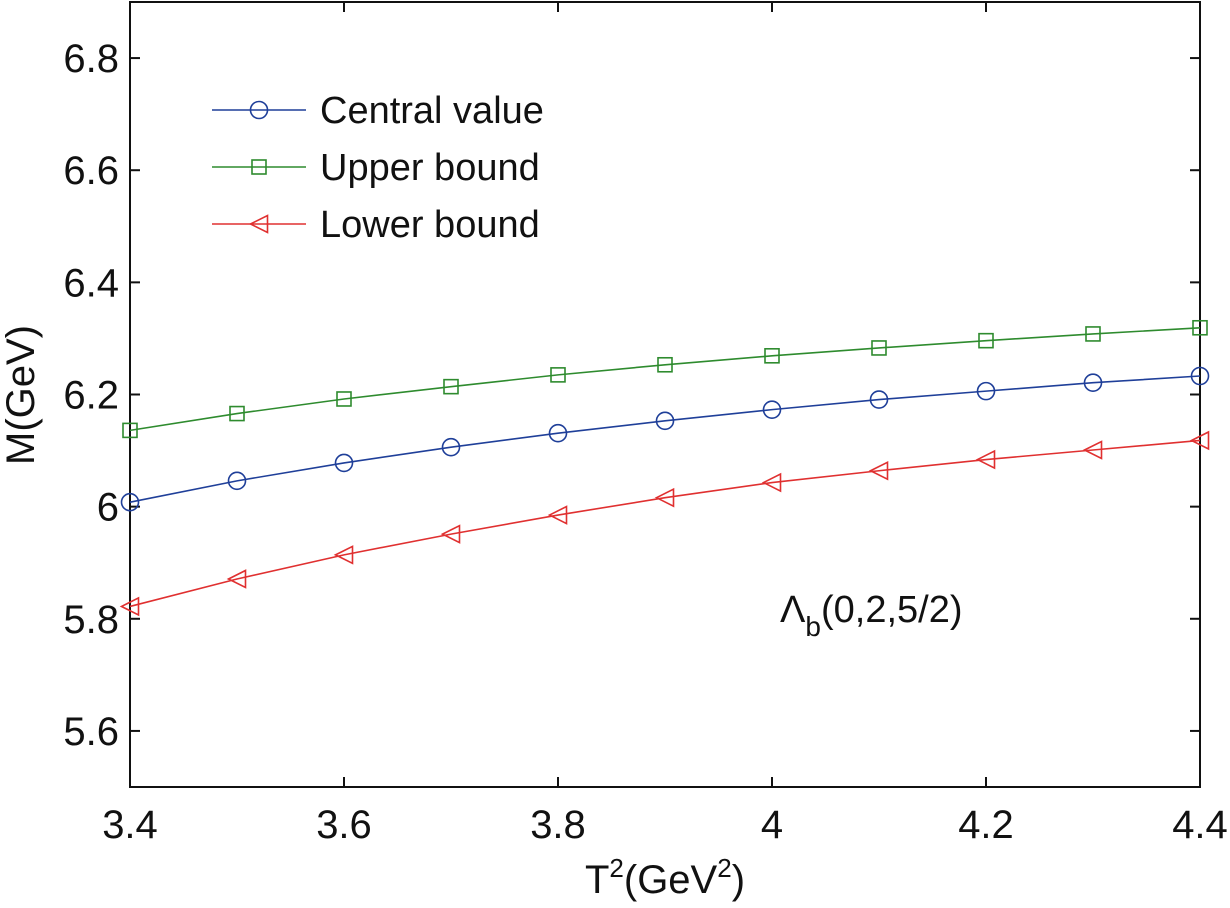 This screenshot has width=1230, height=908. I want to click on annotation-label: Λb(0,2,5/2), so click(871, 615).